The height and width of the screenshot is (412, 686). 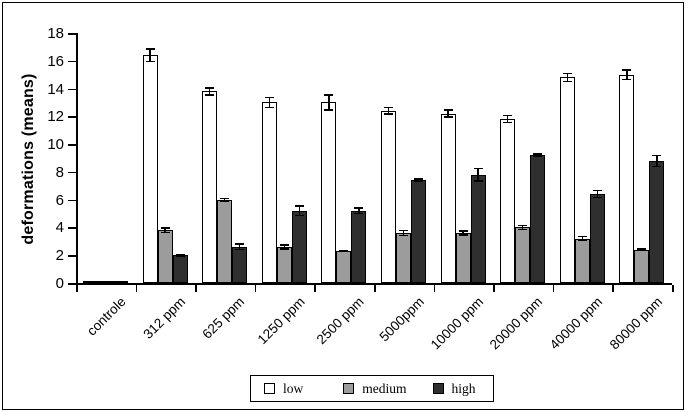 What do you see at coordinates (388, 196) in the screenshot?
I see `bar-low-5000ppm` at bounding box center [388, 196].